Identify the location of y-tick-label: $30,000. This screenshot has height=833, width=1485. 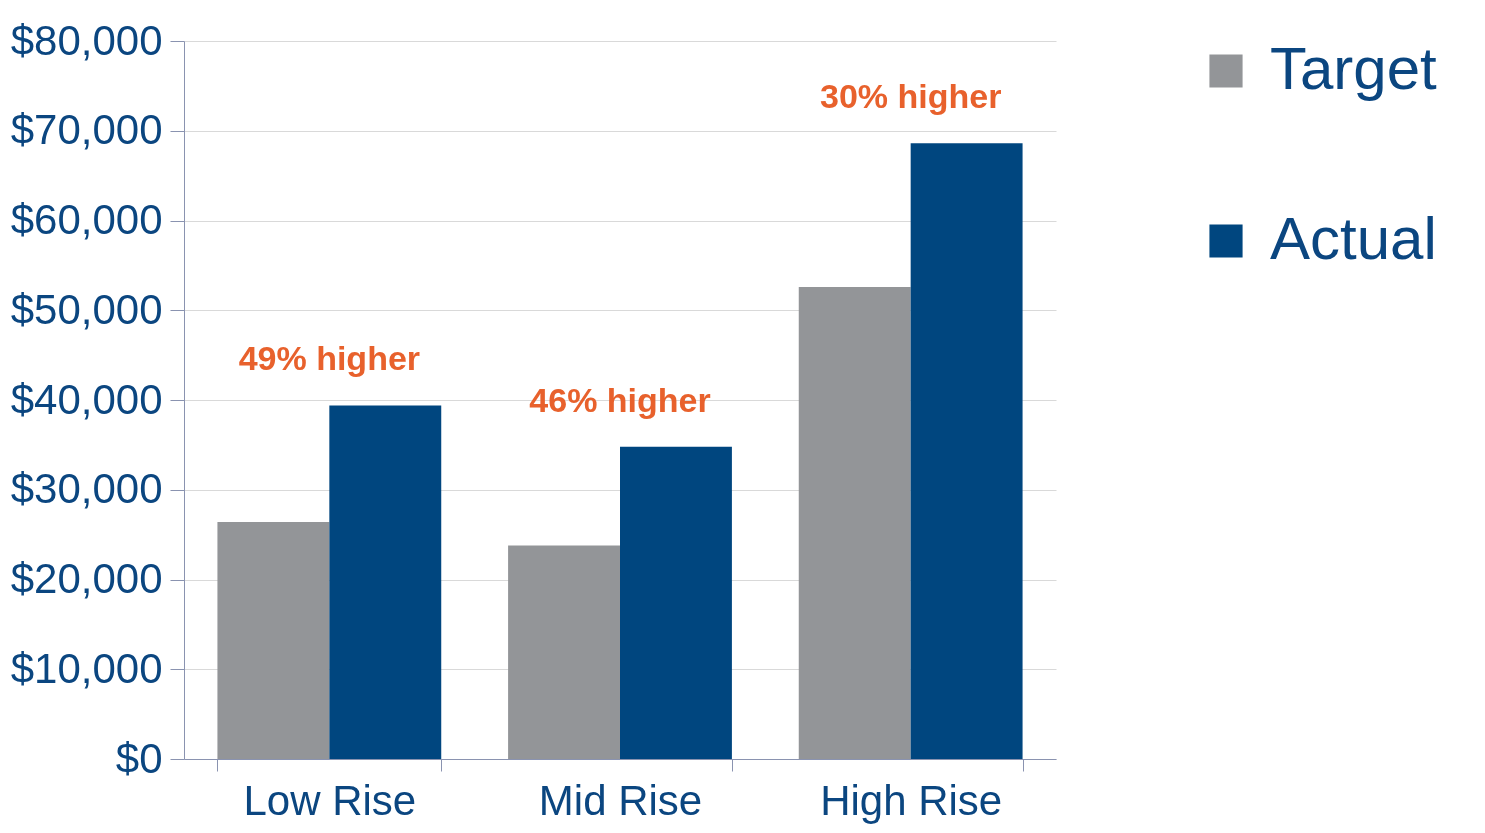
(86, 489).